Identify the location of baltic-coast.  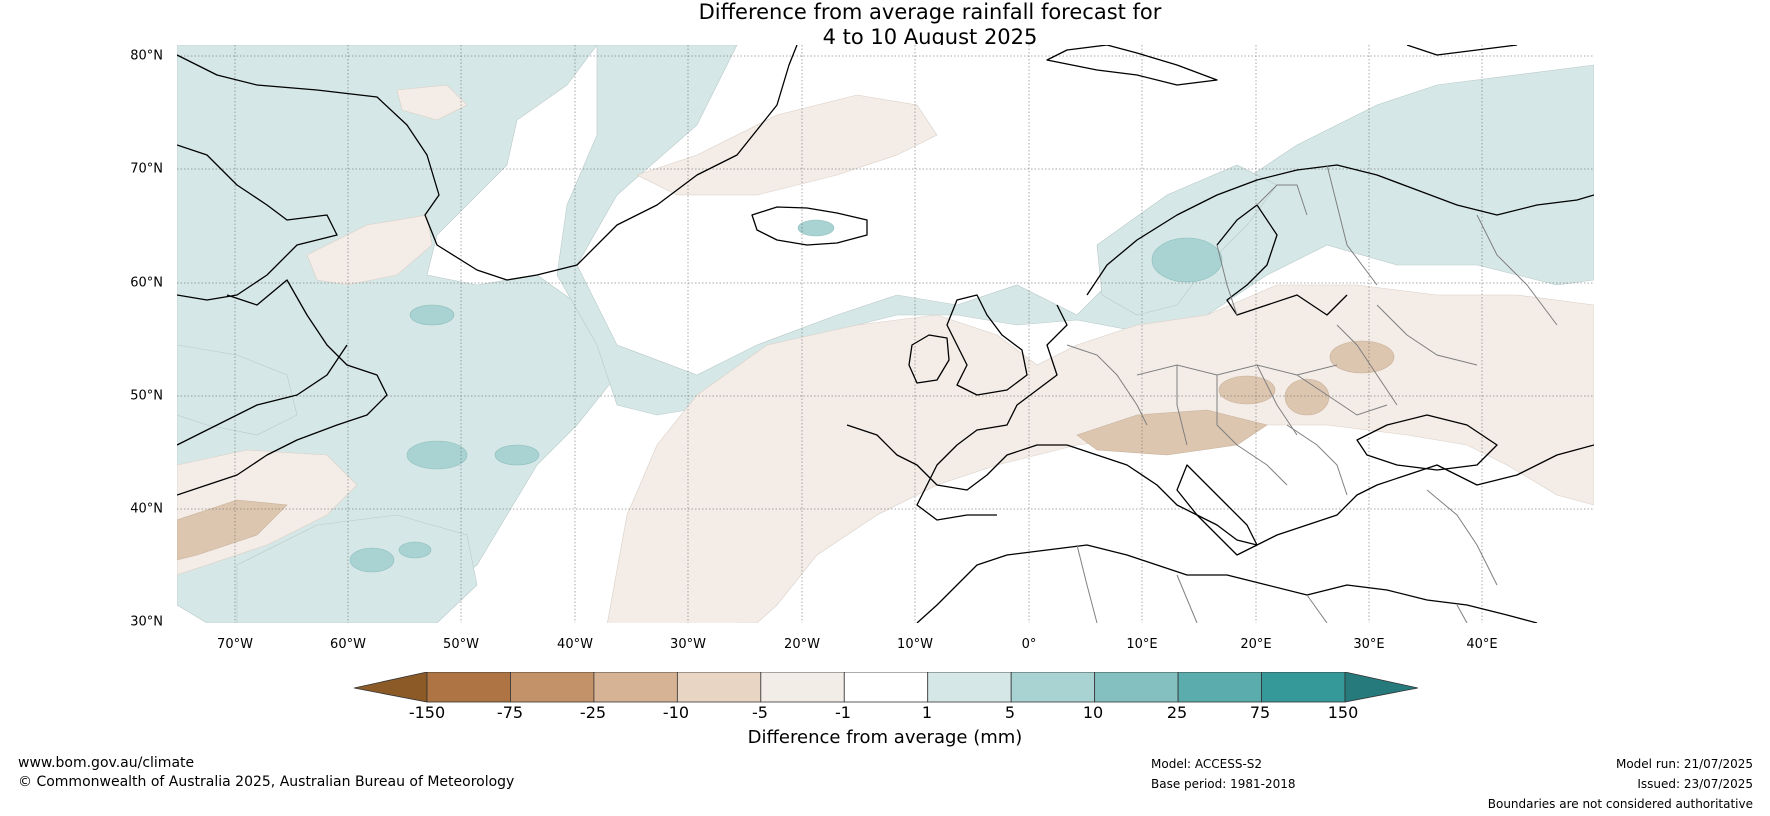
(1282, 260).